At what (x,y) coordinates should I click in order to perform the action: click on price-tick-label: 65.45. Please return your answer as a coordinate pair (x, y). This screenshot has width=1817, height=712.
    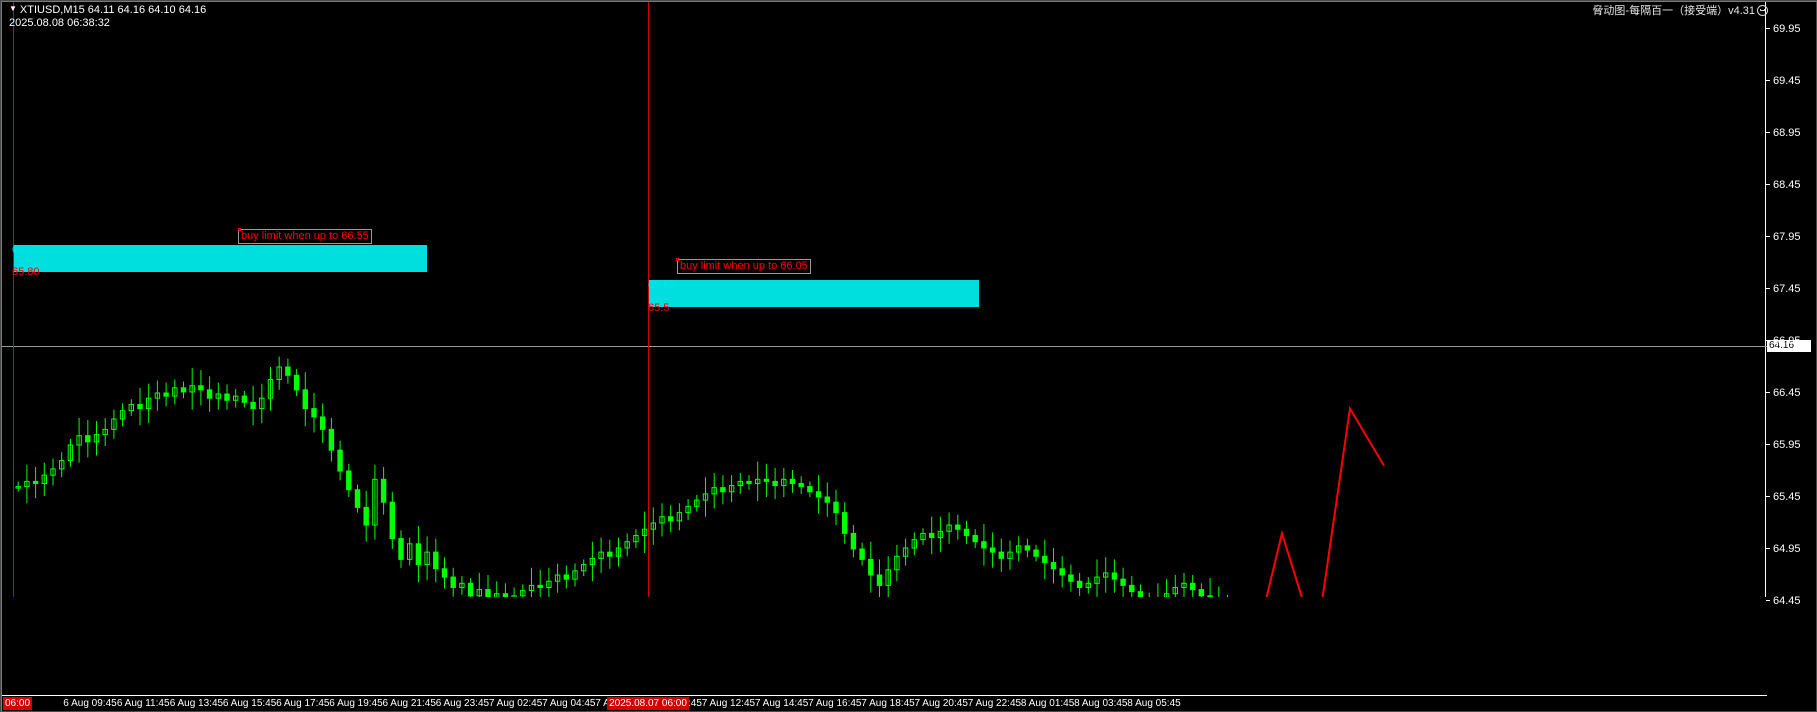
    Looking at the image, I should click on (1787, 497).